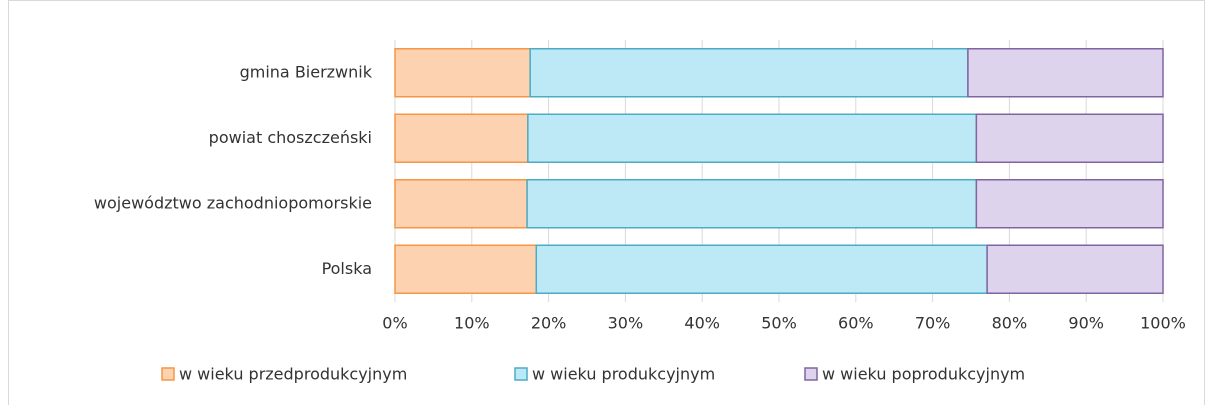 This screenshot has width=1208, height=405. I want to click on x-tick-label: 30%, so click(626, 323).